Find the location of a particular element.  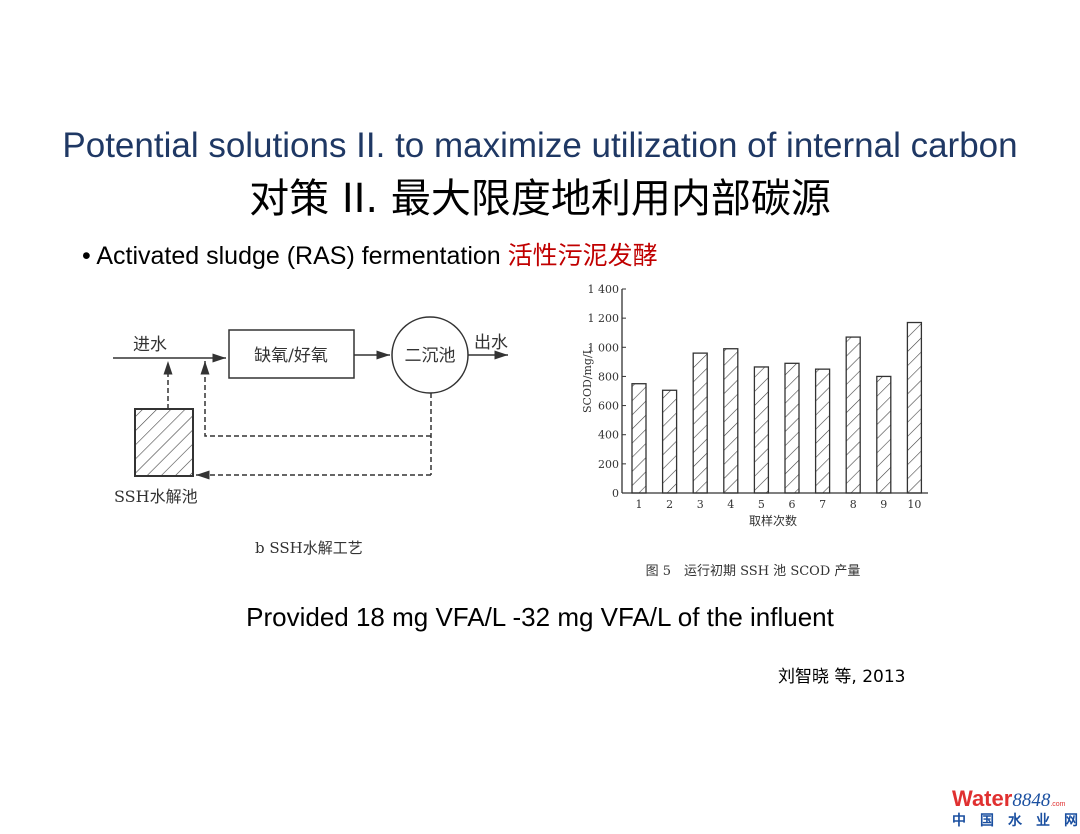

y-tick-label: 400 is located at coordinates (608, 435).